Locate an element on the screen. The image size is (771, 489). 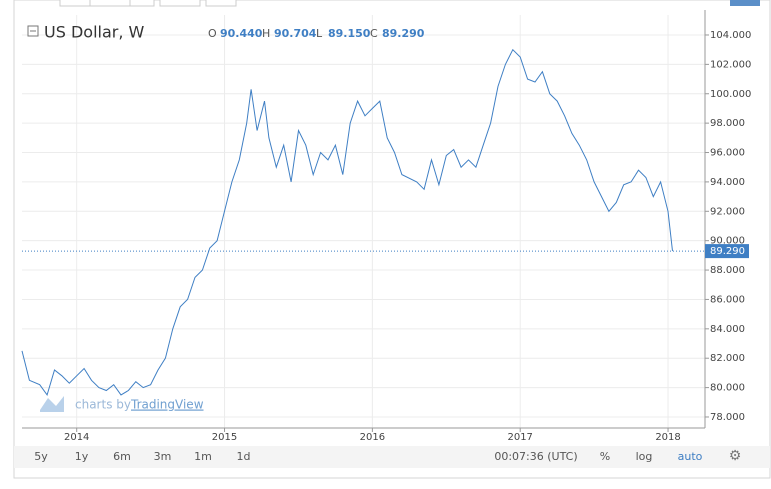
x-tick-label: 2015 is located at coordinates (224, 437).